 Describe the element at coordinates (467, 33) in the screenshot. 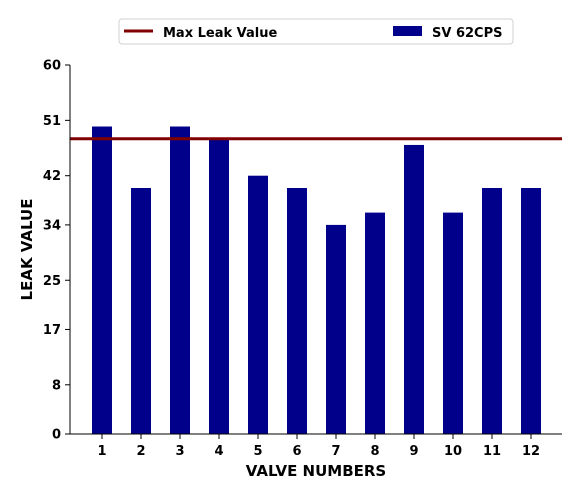

I see `legend-label-series: SV 62CPS` at that location.